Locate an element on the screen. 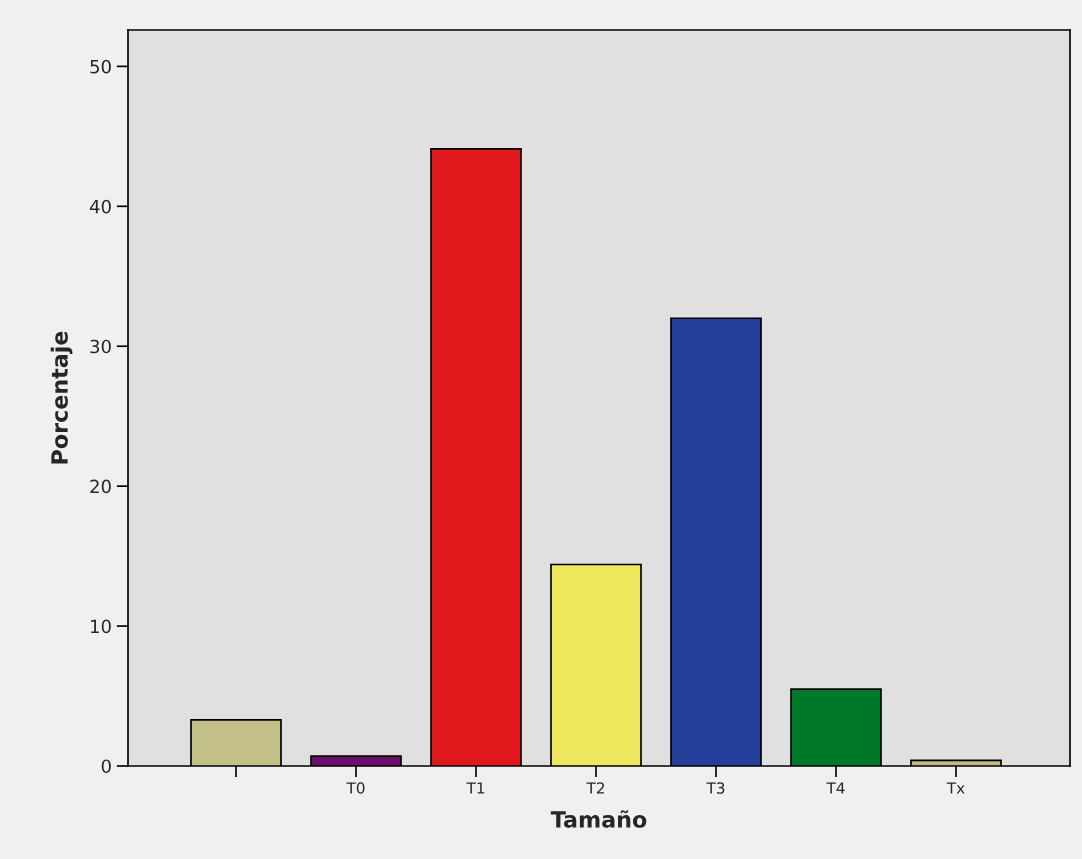  x-tick-label: T2 is located at coordinates (595, 788).